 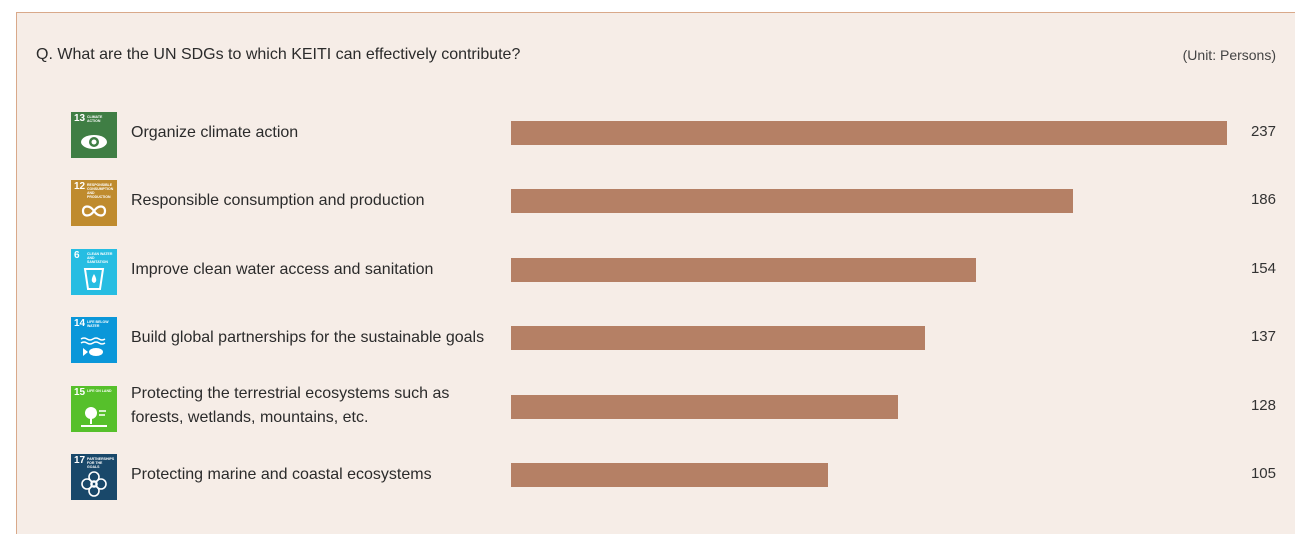 I want to click on category-label: Responsible consumption and production, so click(x=278, y=200).